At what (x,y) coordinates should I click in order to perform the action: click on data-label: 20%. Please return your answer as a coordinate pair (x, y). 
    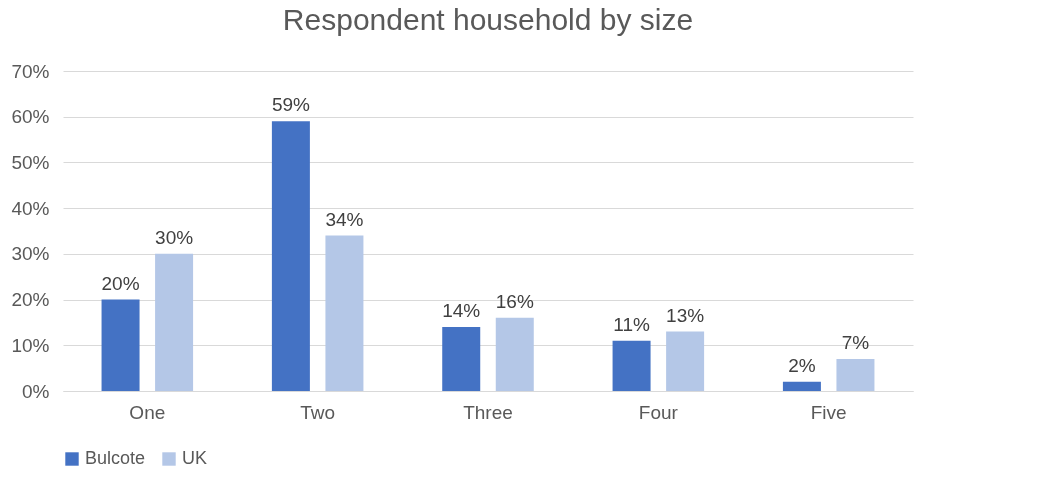
    Looking at the image, I should click on (120, 283).